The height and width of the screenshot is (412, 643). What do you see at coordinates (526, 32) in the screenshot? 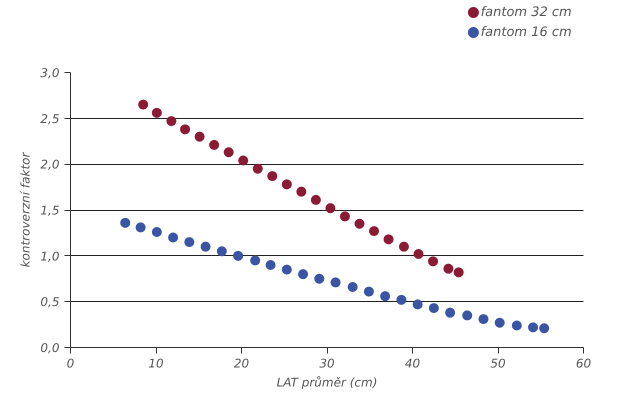
I see `legend-label: fantom 16 cm` at bounding box center [526, 32].